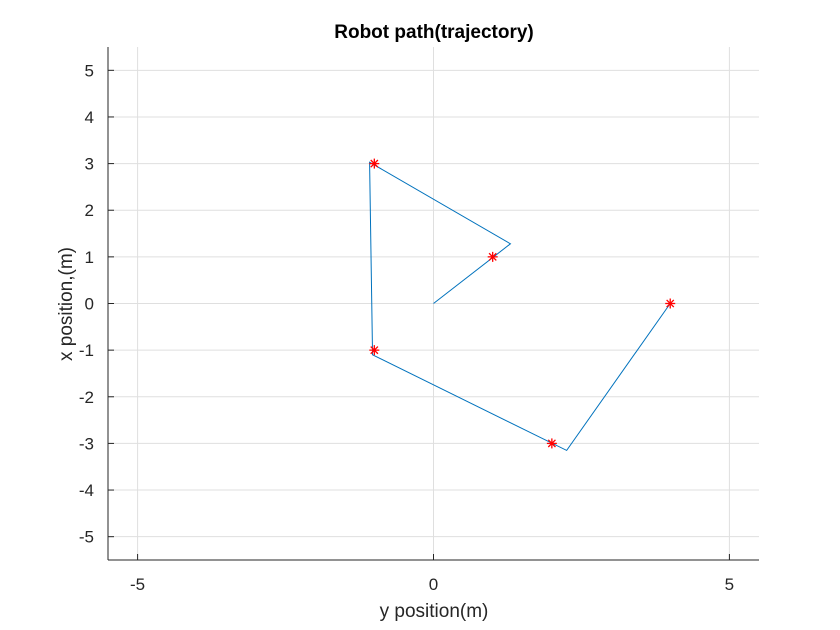 The image size is (840, 630). What do you see at coordinates (434, 611) in the screenshot?
I see `x-axis-label: y position(m)` at bounding box center [434, 611].